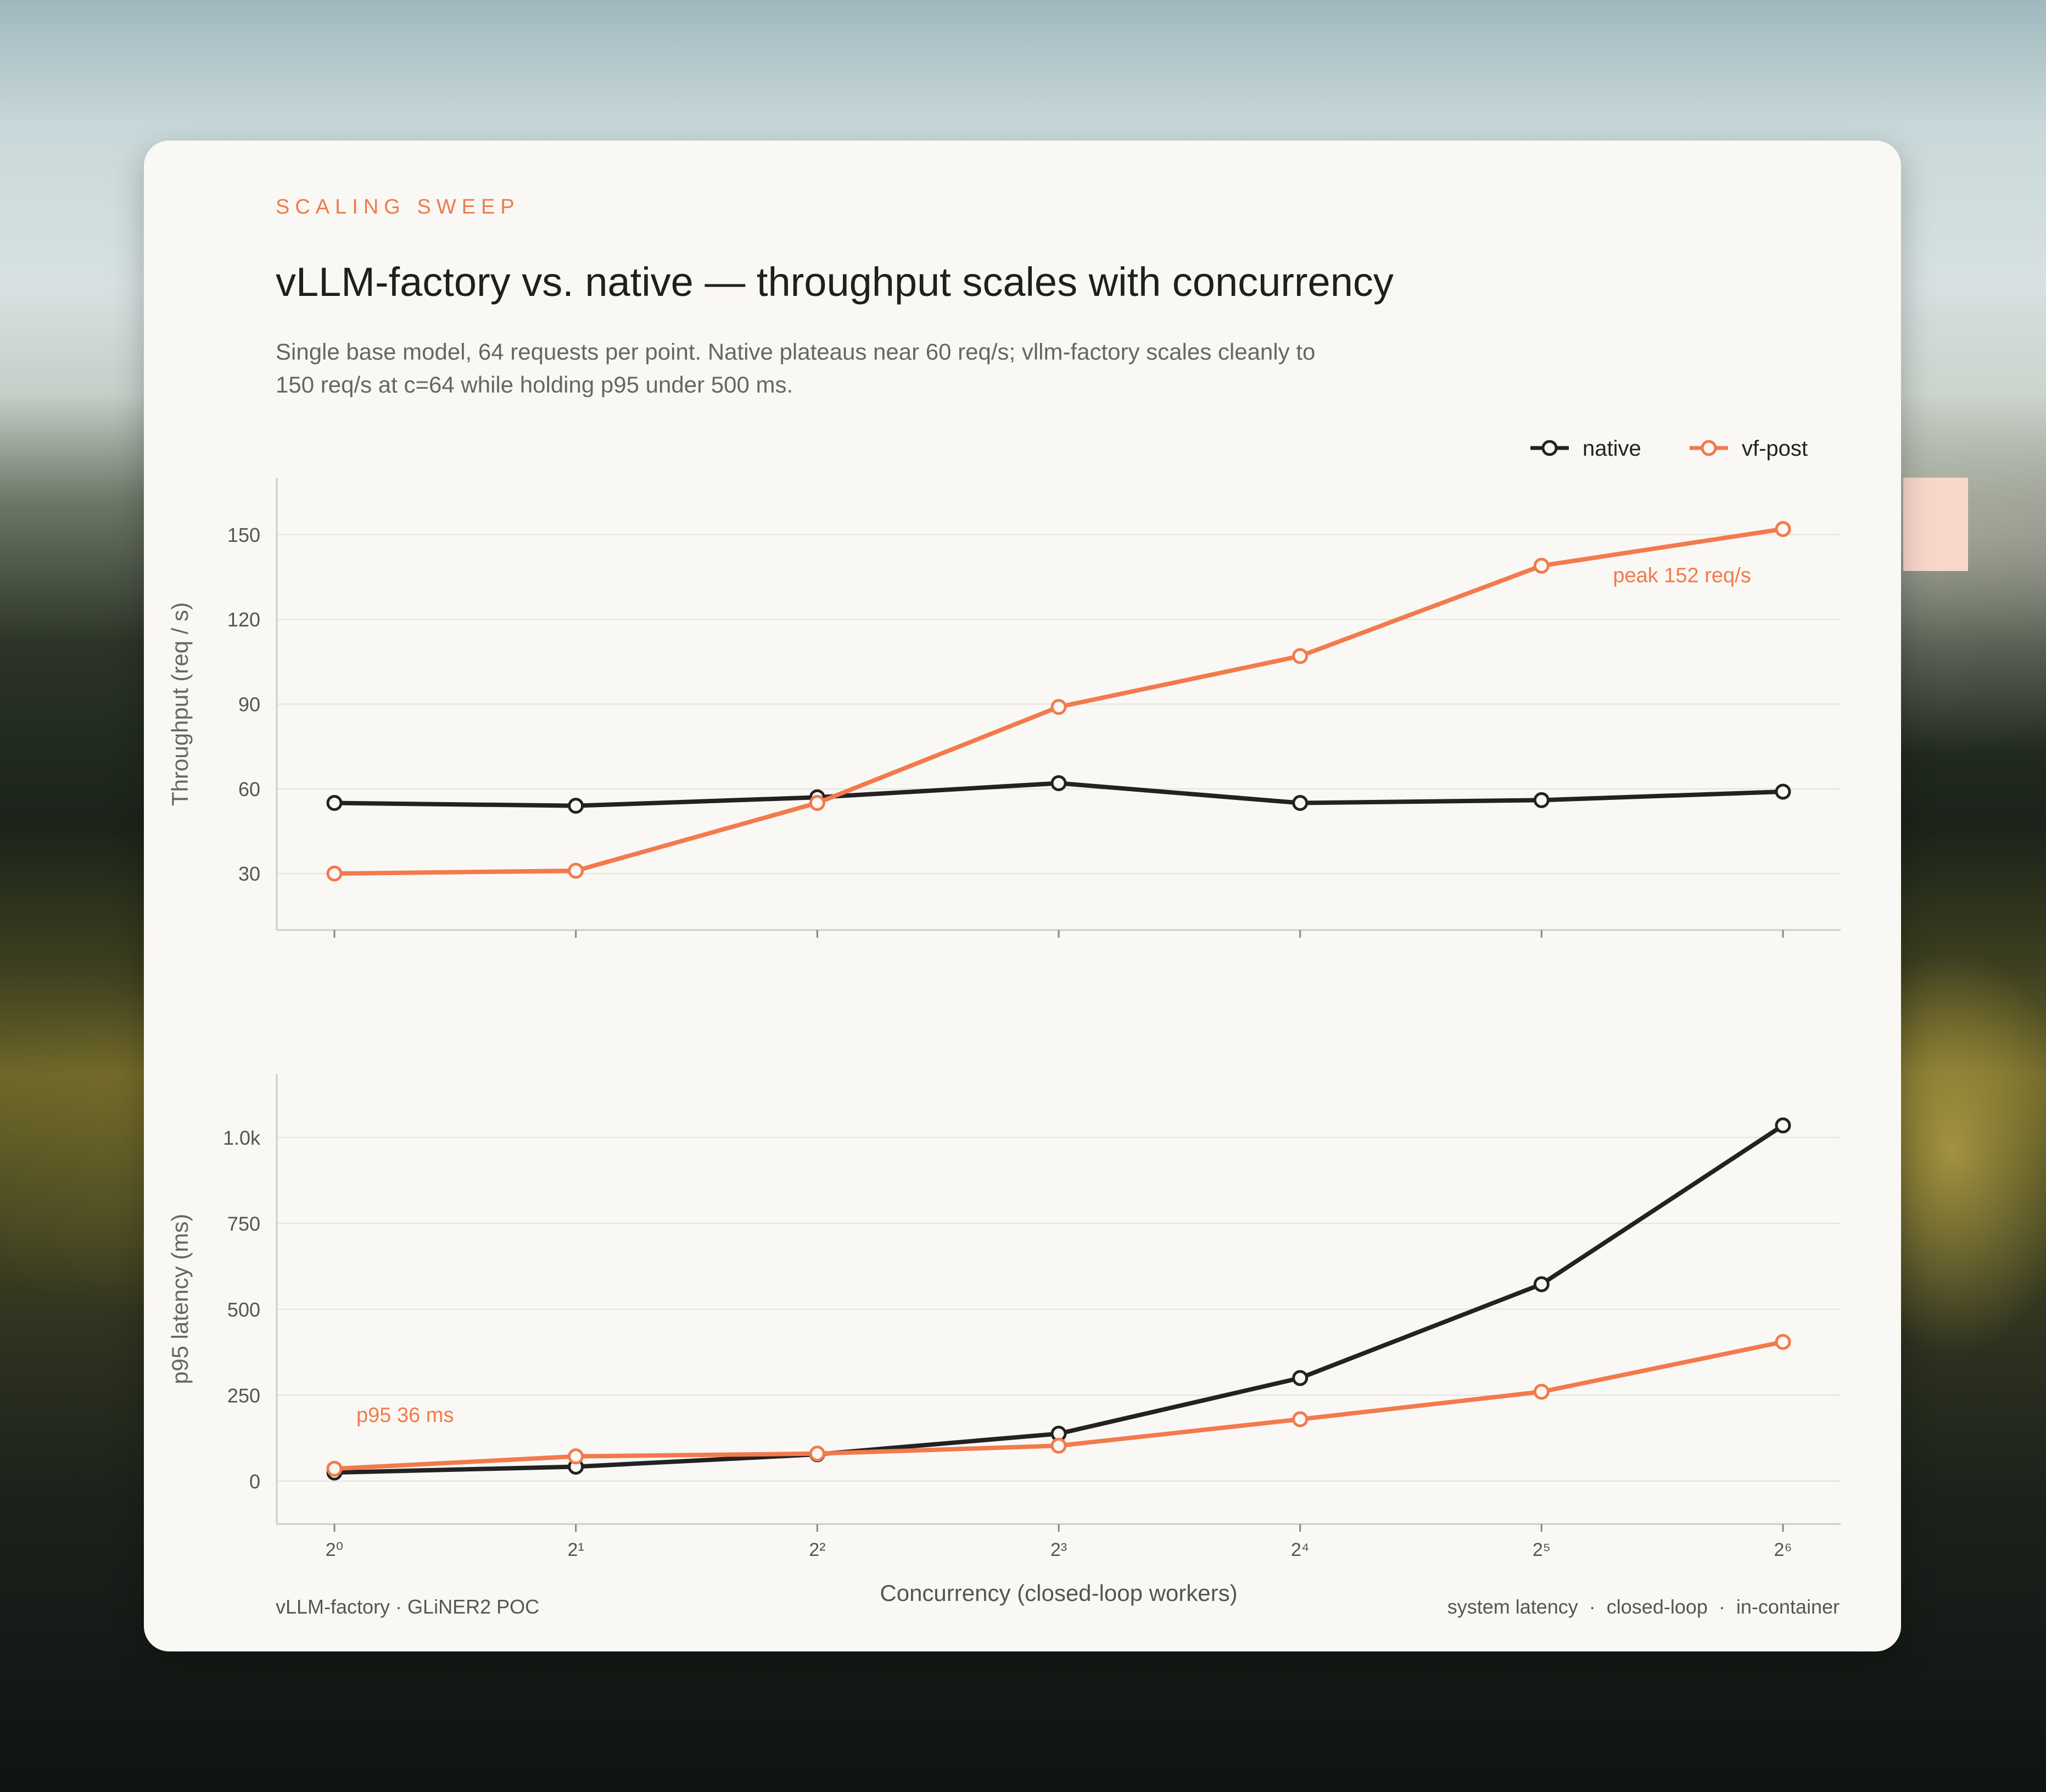 The width and height of the screenshot is (2046, 1792). I want to click on x-tick-label: 2³, so click(1058, 1550).